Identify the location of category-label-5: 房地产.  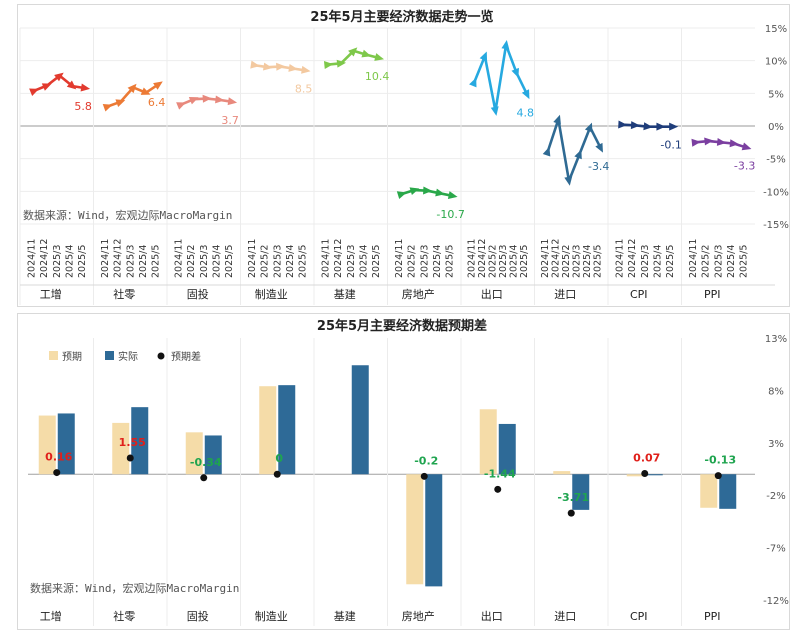
(418, 616).